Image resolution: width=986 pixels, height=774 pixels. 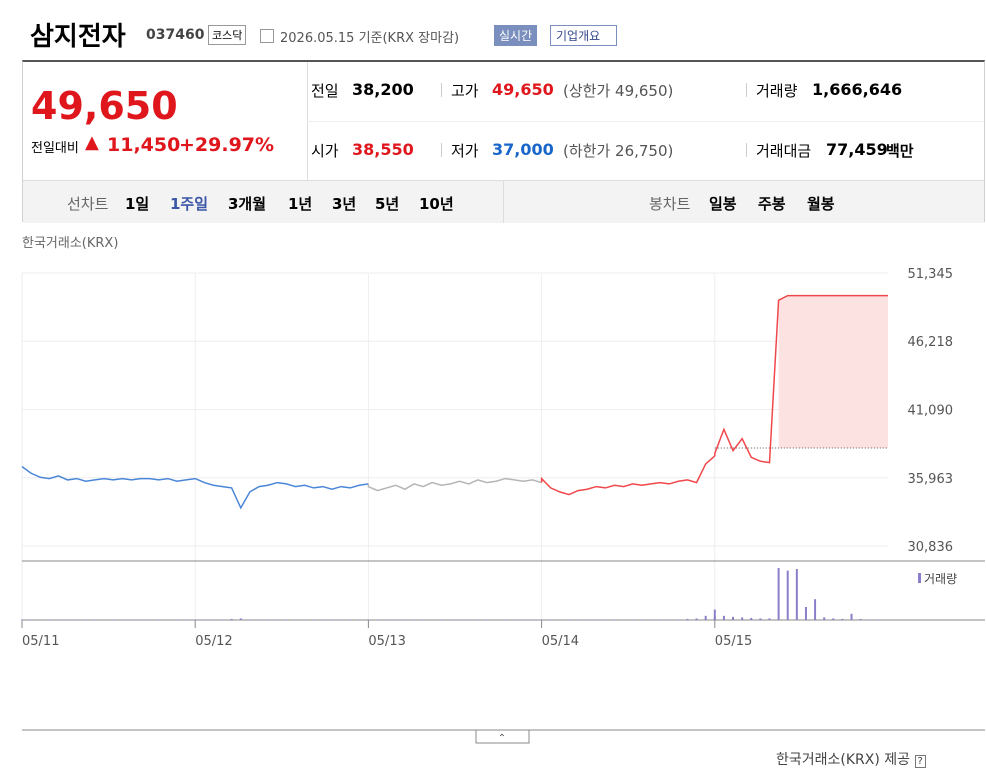 I want to click on tab: 5년, so click(x=387, y=204).